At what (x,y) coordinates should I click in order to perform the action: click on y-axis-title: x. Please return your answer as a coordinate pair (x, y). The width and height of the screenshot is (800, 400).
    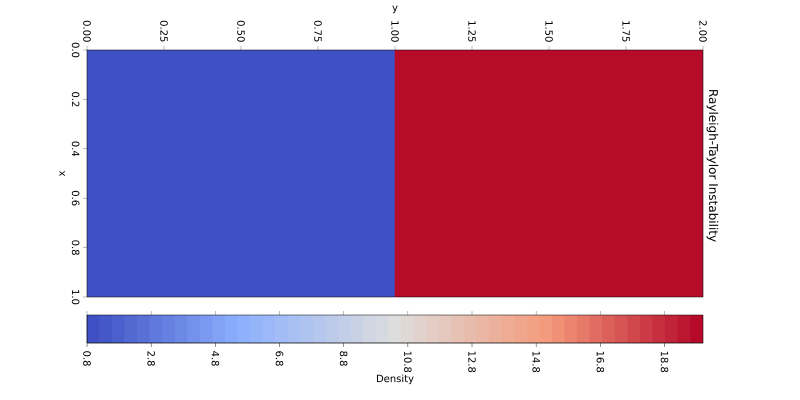
    Looking at the image, I should click on (62, 173).